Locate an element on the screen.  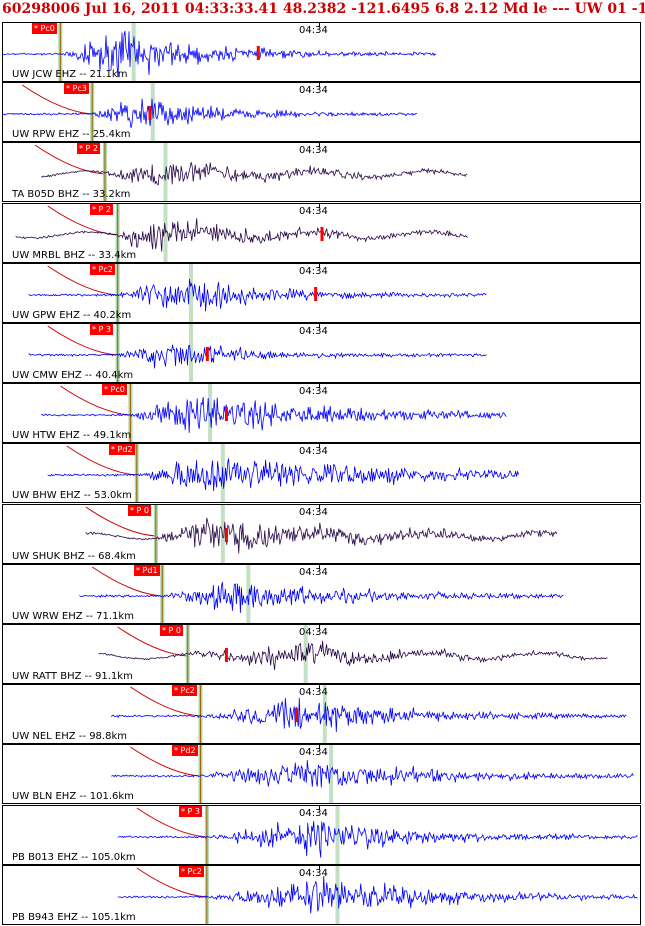
station-label: UW GPW EHZ -- 40.2km is located at coordinates (72, 315).